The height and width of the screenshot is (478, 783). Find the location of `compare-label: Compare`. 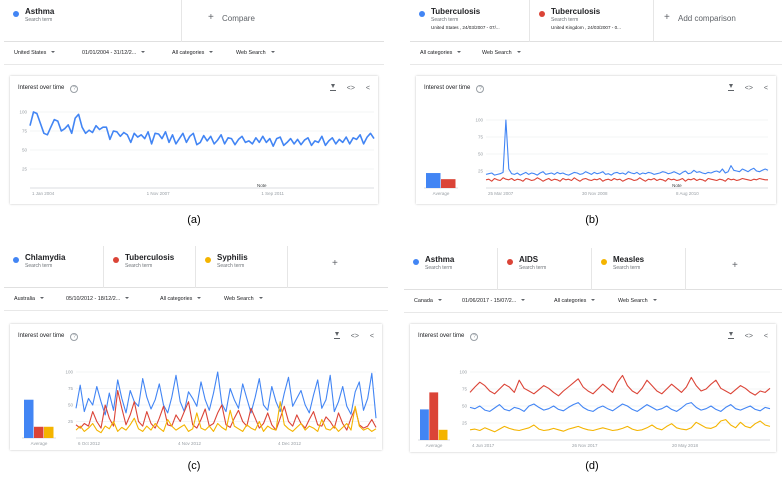

compare-label: Compare is located at coordinates (238, 18).